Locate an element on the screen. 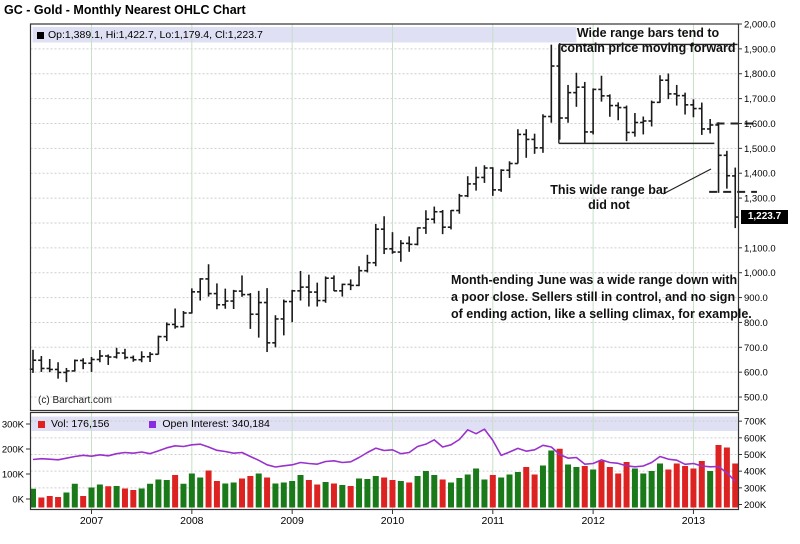 This screenshot has width=800, height=544. x-axis-year-label: 2012 is located at coordinates (593, 521).